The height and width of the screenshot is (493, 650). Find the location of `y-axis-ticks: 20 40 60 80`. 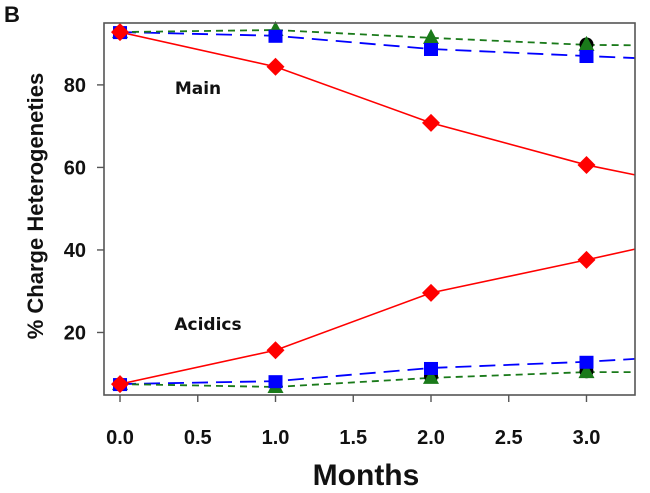

y-axis-ticks: 20 40 60 80 is located at coordinates (84, 209).